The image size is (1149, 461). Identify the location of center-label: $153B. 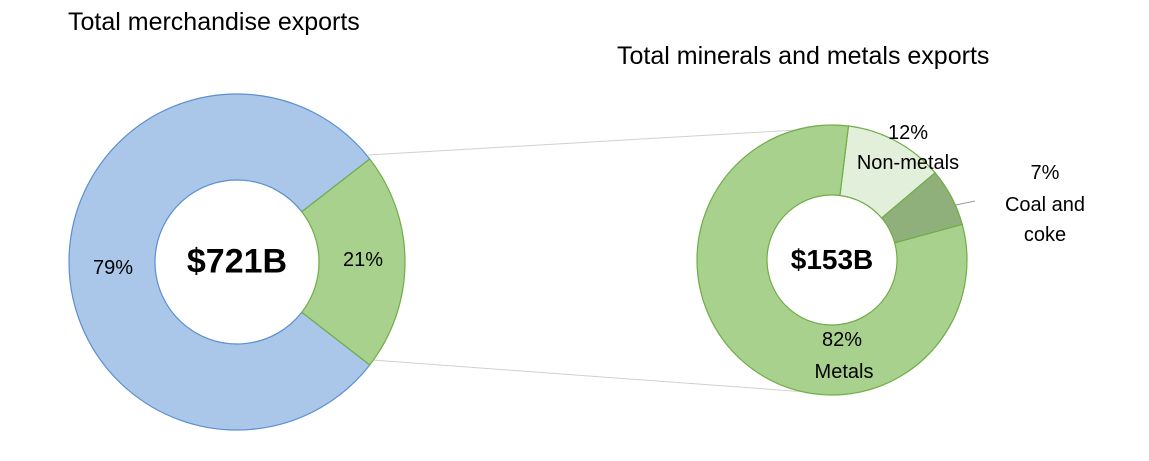
(832, 259).